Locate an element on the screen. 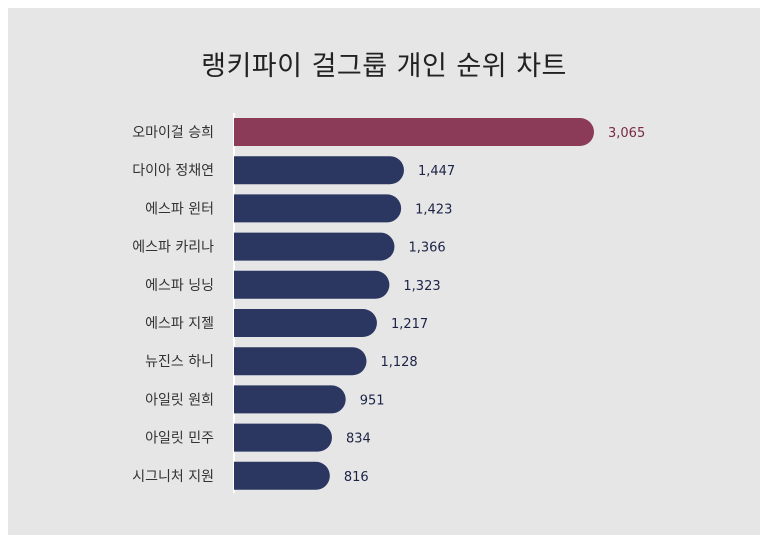 This screenshot has width=768, height=543. value-label: 1,366 is located at coordinates (426, 248).